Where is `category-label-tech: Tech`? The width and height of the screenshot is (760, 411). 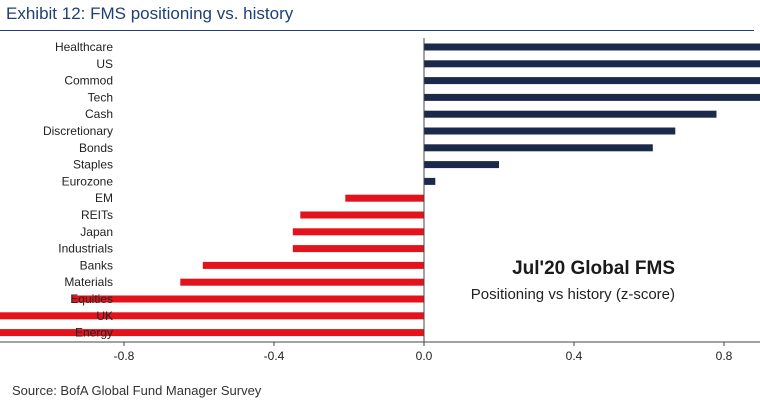
category-label-tech: Tech is located at coordinates (100, 97).